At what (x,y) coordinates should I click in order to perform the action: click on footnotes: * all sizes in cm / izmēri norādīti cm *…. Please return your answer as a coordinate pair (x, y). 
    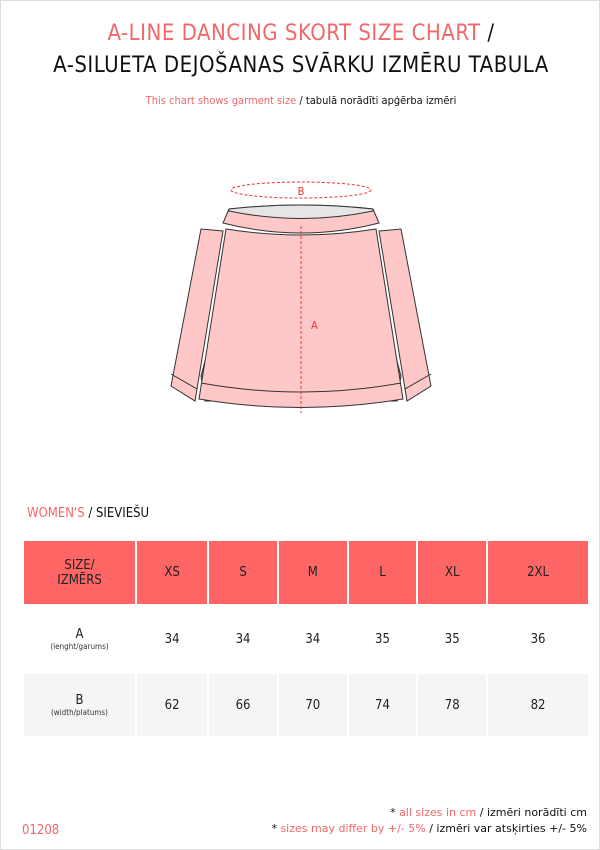
    Looking at the image, I should click on (429, 821).